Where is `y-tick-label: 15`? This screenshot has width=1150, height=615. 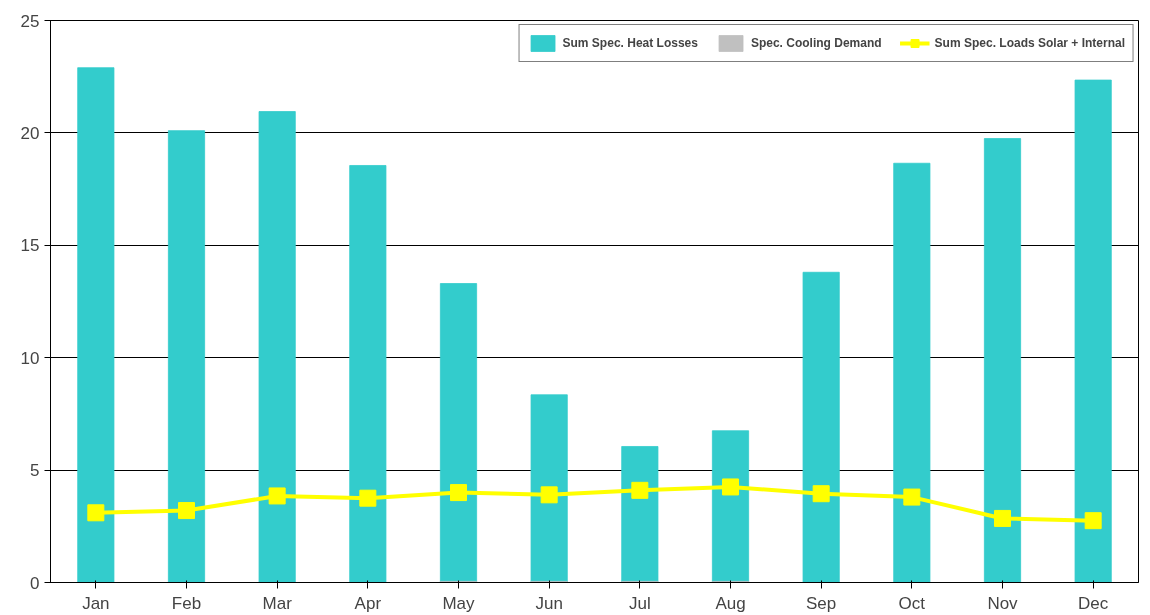 y-tick-label: 15 is located at coordinates (30, 246).